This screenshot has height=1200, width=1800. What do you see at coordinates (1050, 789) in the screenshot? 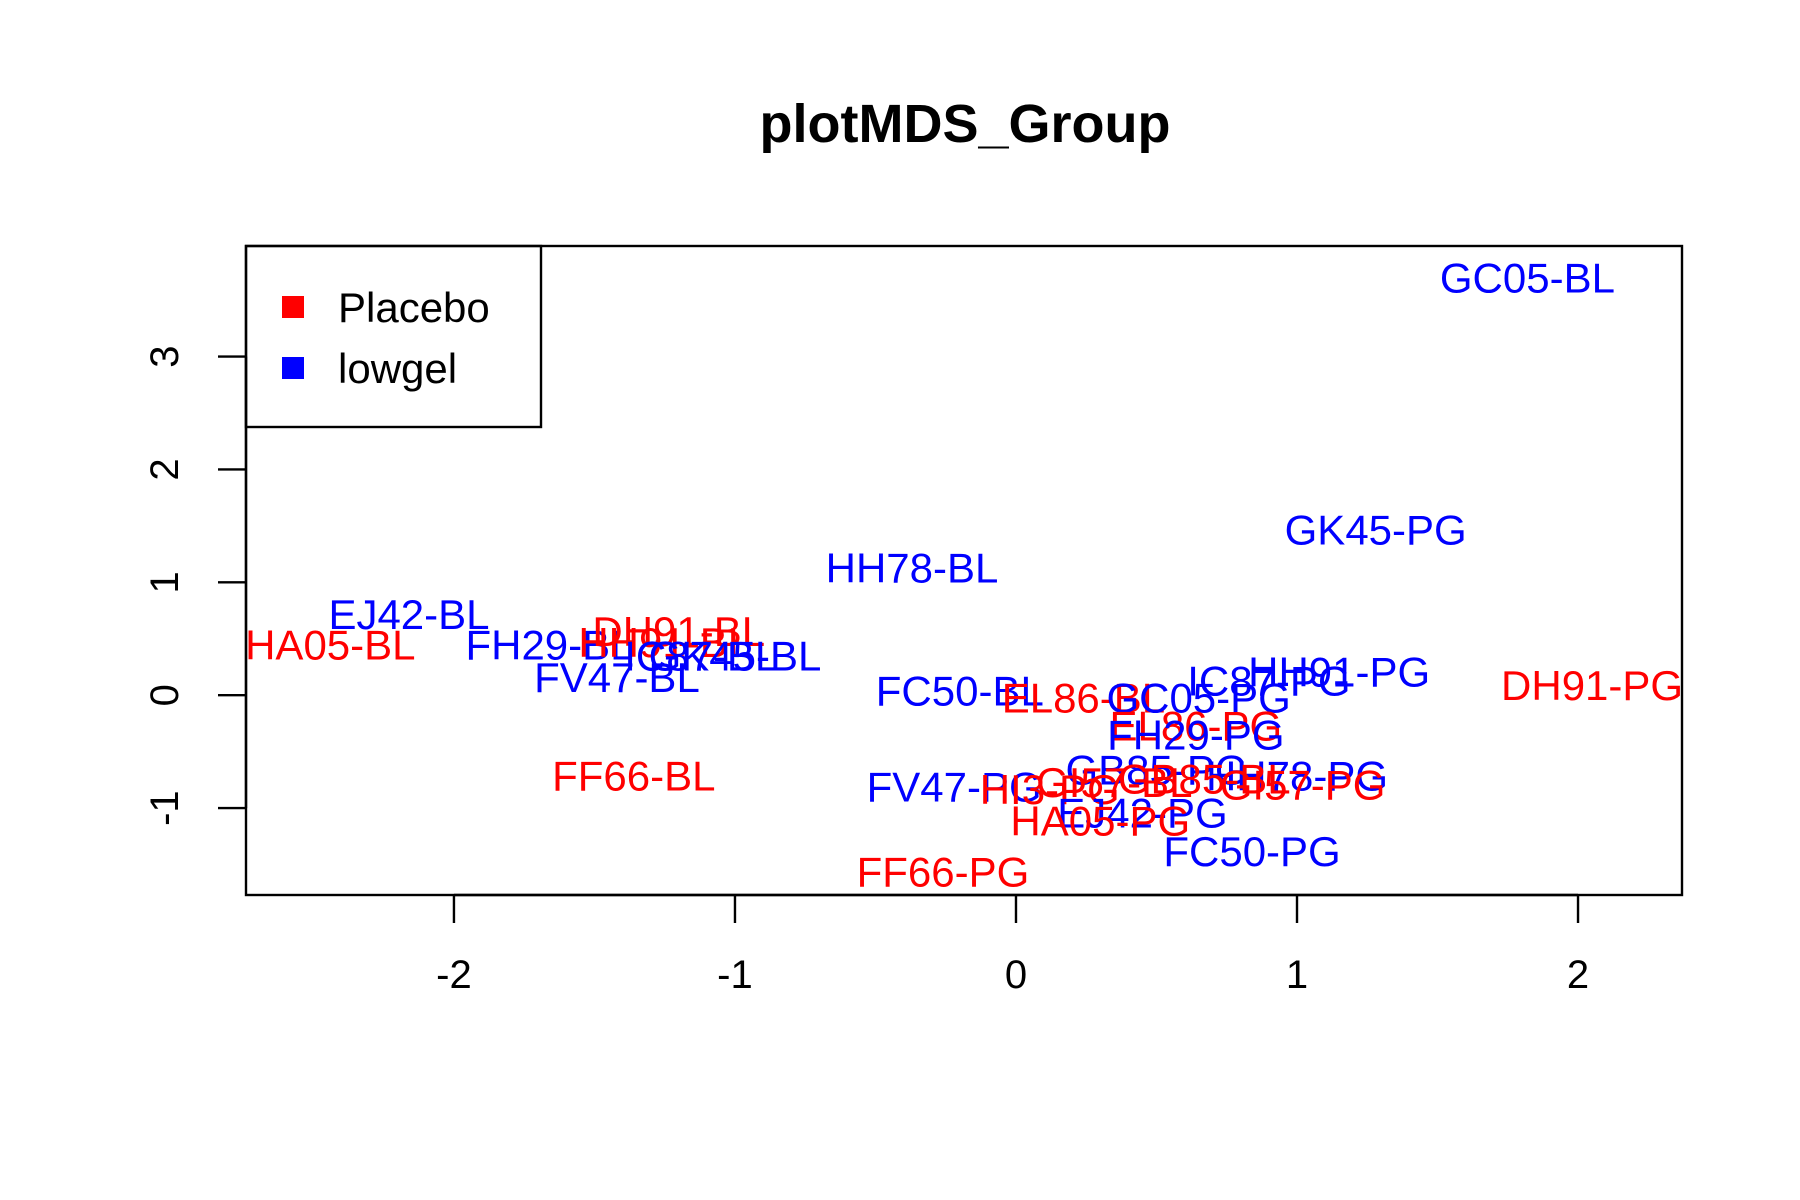
I see `point-label: HI3-PG` at bounding box center [1050, 789].